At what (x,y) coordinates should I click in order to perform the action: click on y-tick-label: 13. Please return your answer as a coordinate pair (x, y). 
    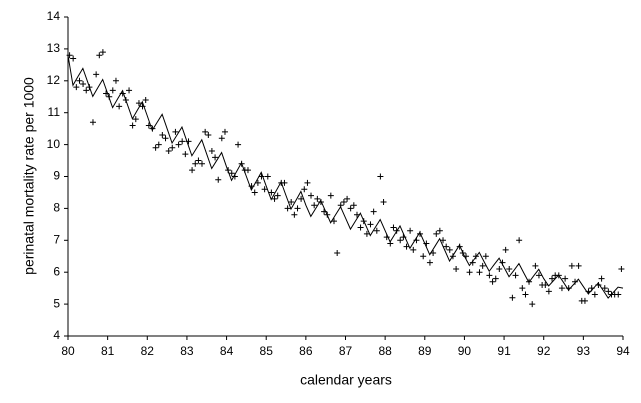
    Looking at the image, I should click on (54, 48).